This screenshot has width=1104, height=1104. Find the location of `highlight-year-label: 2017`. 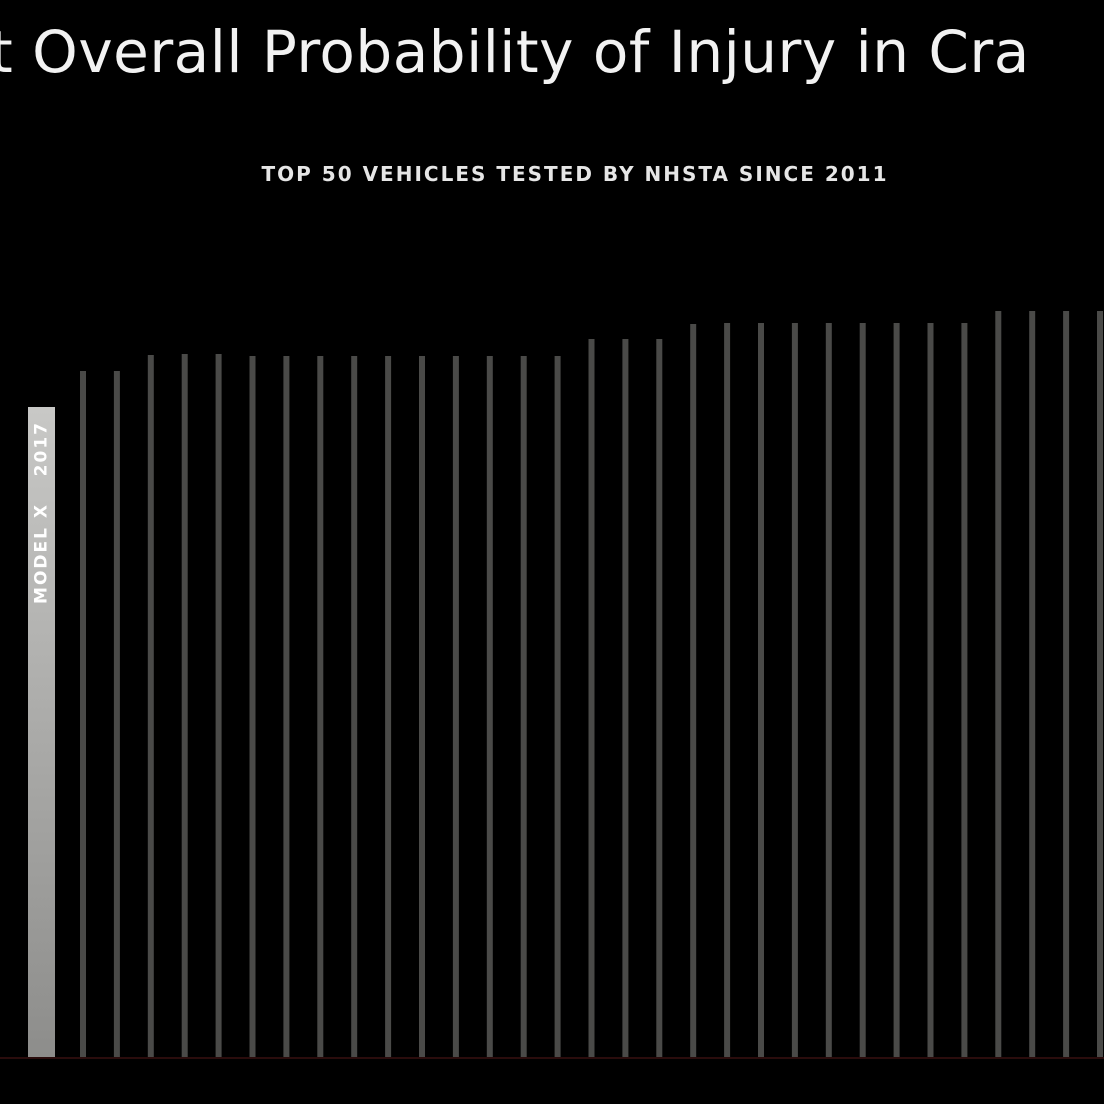

highlight-year-label: 2017 is located at coordinates (42, 448).